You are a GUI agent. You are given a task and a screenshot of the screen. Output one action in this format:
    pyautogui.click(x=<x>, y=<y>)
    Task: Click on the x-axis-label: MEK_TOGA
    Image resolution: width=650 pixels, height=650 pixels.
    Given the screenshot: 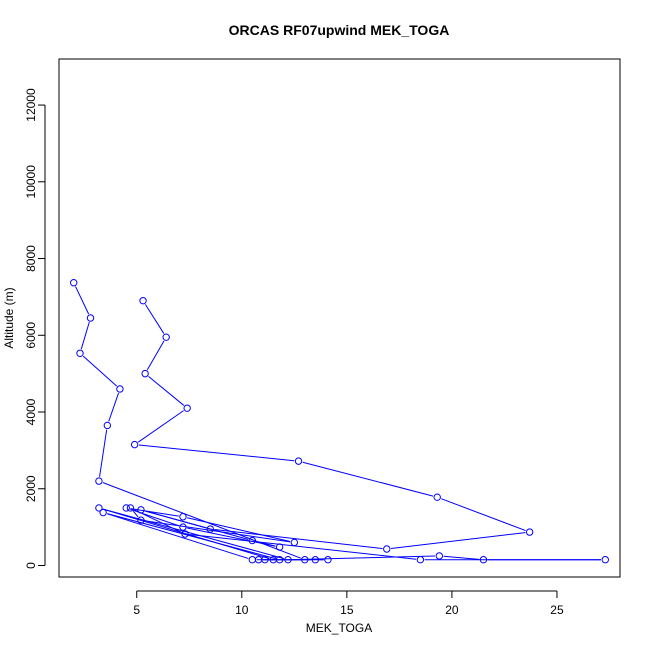 What is the action you would take?
    pyautogui.click(x=339, y=628)
    